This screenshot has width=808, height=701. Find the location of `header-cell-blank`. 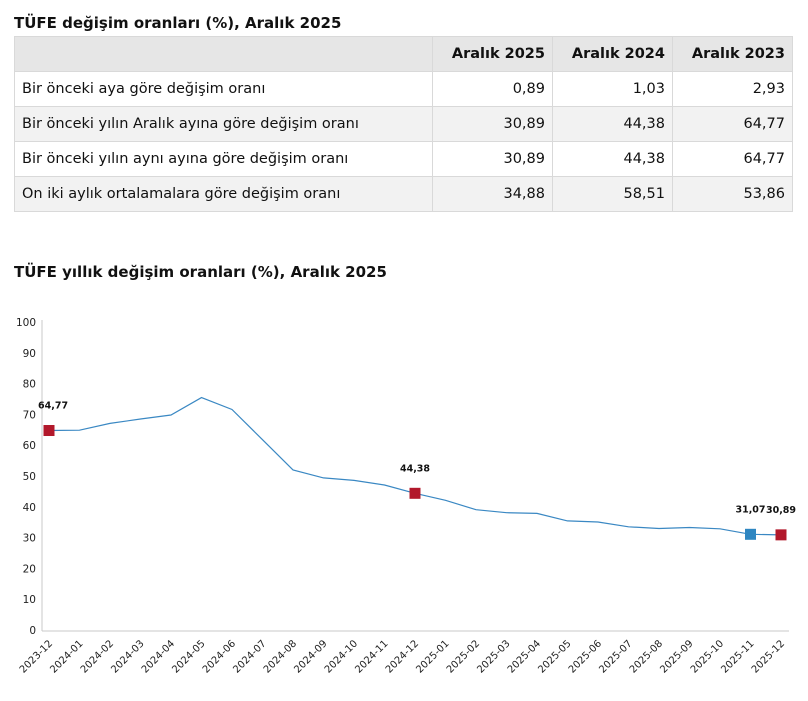

header-cell-blank is located at coordinates (223, 54).